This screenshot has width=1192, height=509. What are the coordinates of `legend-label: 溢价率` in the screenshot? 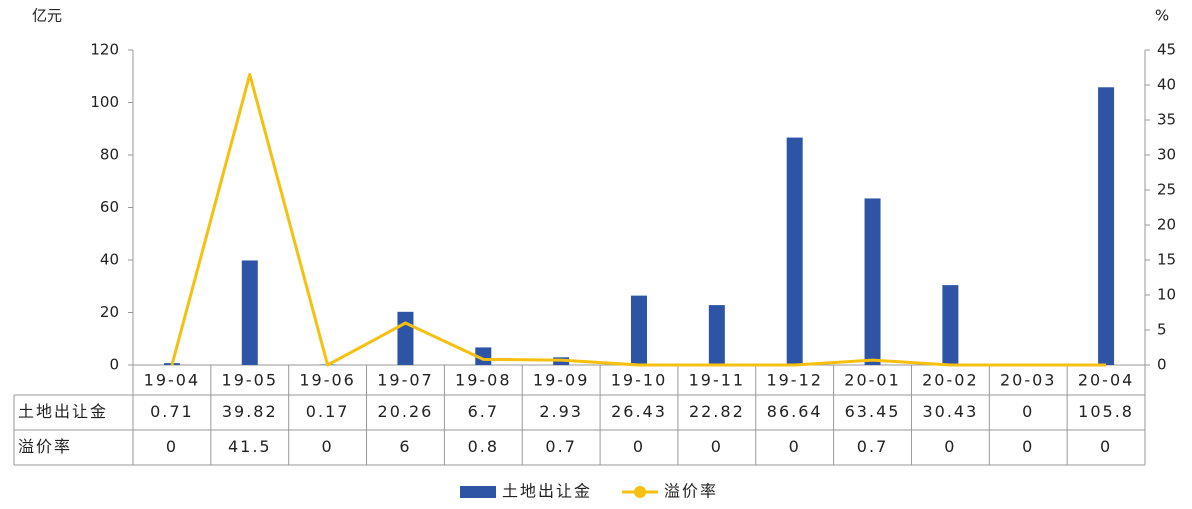 It's located at (691, 491).